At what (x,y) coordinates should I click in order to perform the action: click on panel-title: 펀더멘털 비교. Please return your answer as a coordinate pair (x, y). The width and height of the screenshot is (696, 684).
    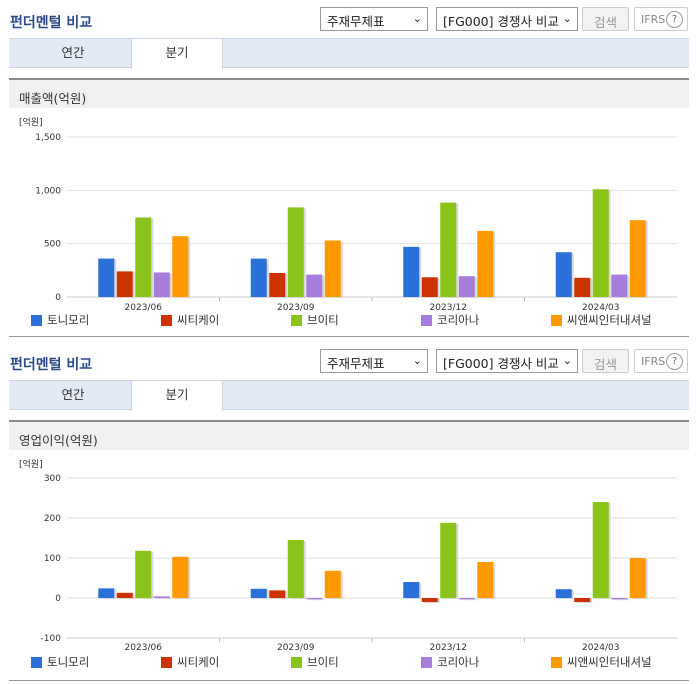
    Looking at the image, I should click on (51, 365).